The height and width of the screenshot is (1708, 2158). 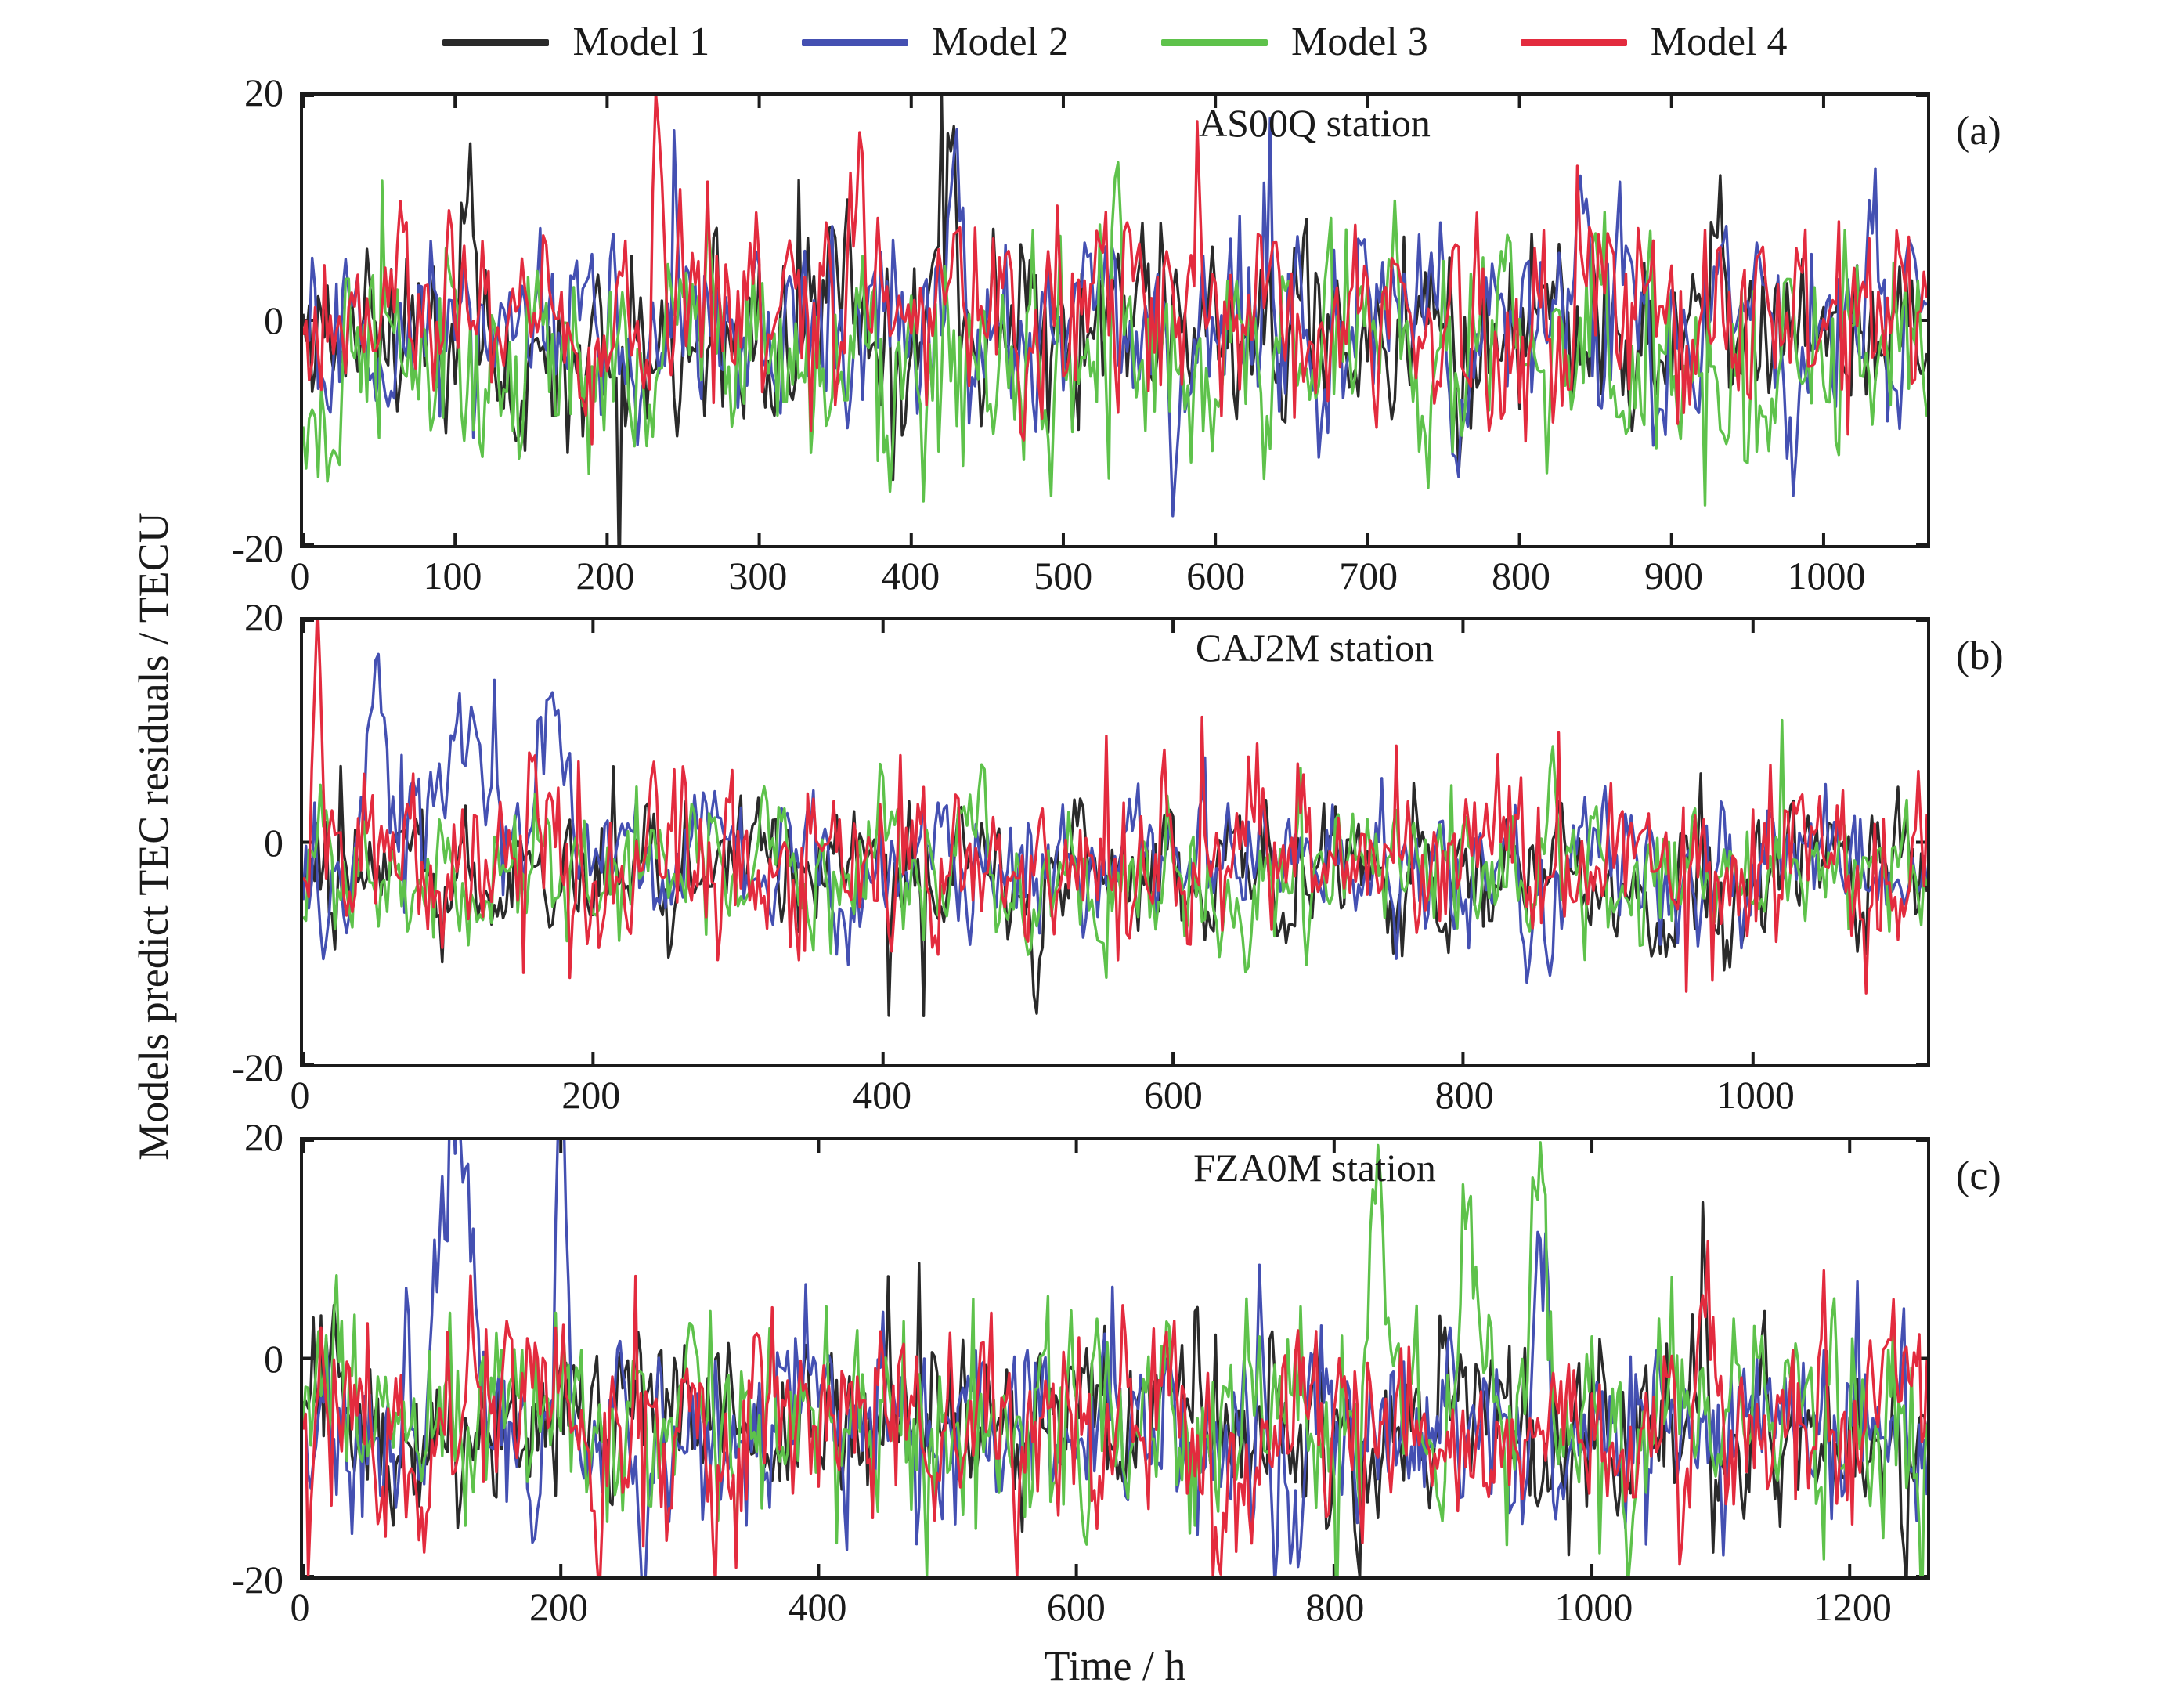 I want to click on panel-a-xticks: 0 100 200 300 400 500 600 700 800 900 1000, so click(x=1110, y=579).